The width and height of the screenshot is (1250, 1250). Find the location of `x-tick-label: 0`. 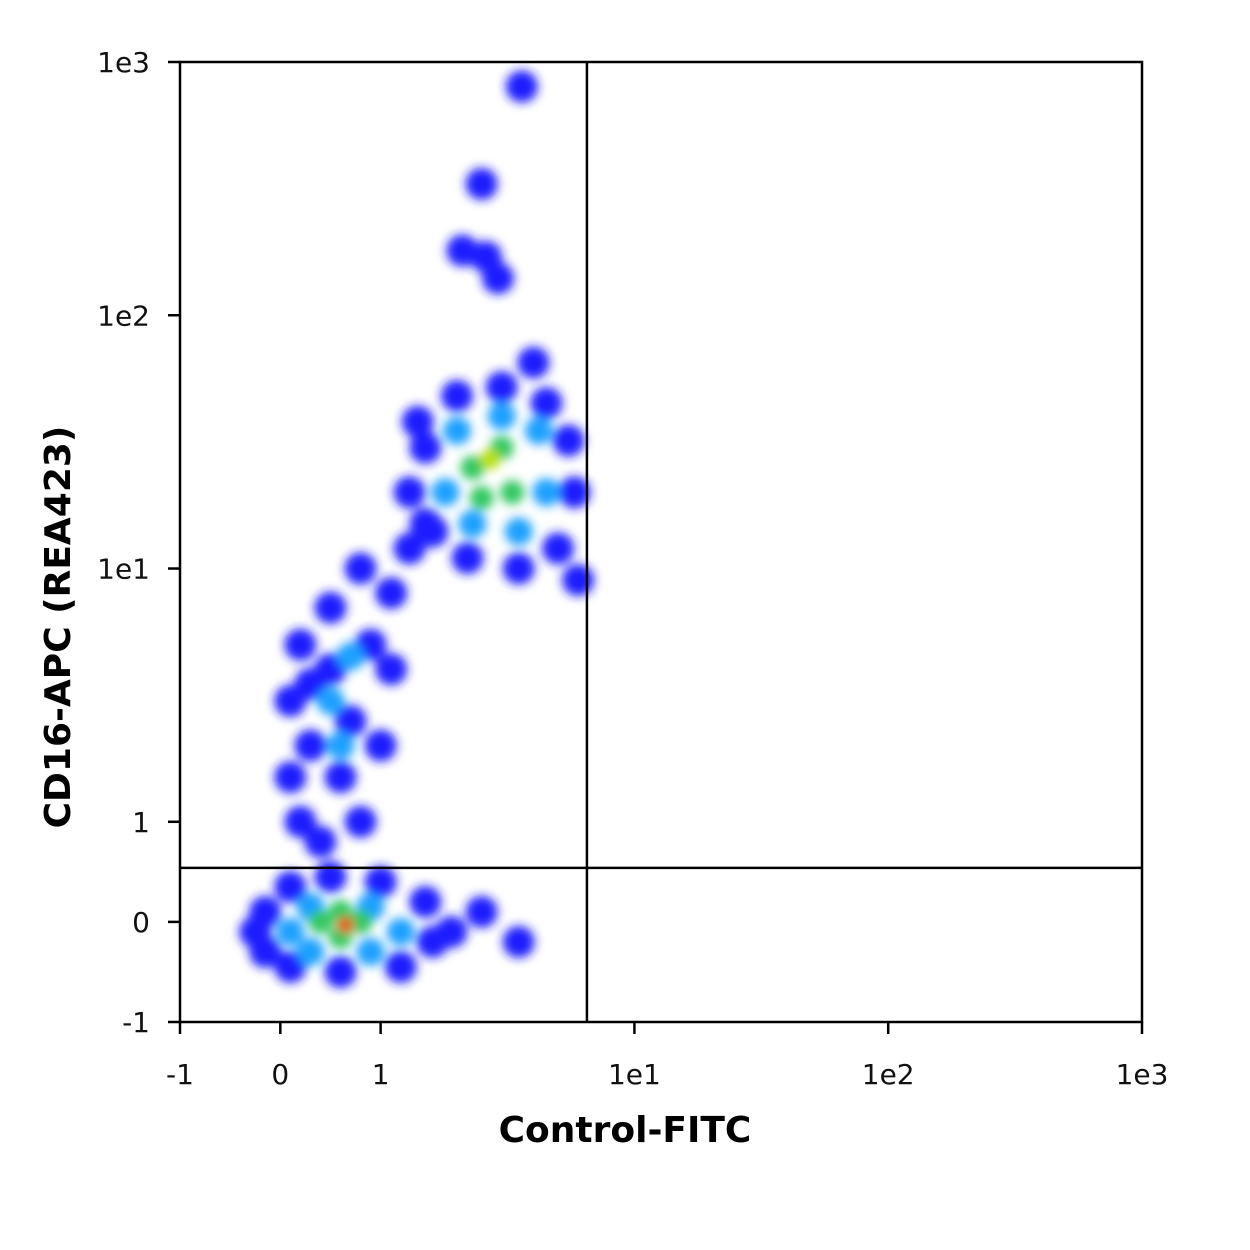

x-tick-label: 0 is located at coordinates (280, 1074).